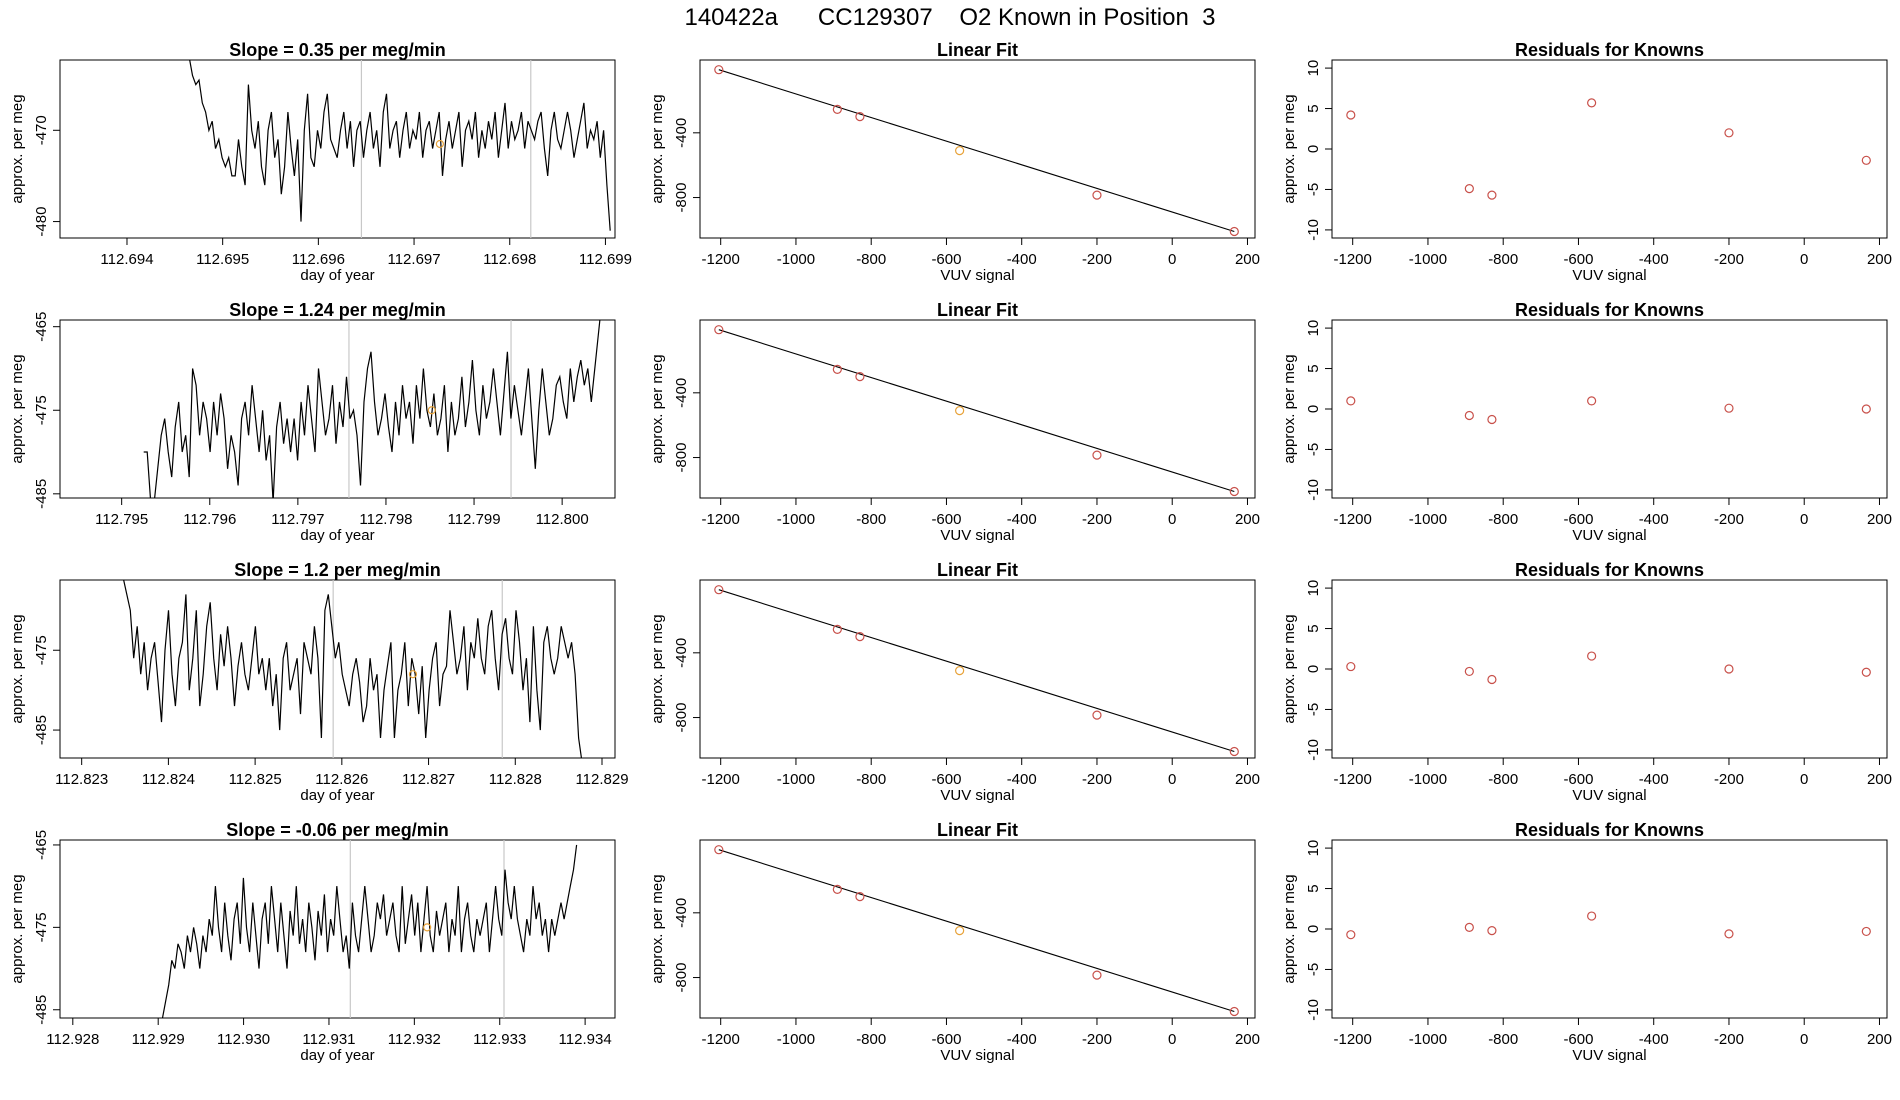 This screenshot has height=1100, width=1900. What do you see at coordinates (126, 259) in the screenshot?
I see `x-tick-label: 112.694` at bounding box center [126, 259].